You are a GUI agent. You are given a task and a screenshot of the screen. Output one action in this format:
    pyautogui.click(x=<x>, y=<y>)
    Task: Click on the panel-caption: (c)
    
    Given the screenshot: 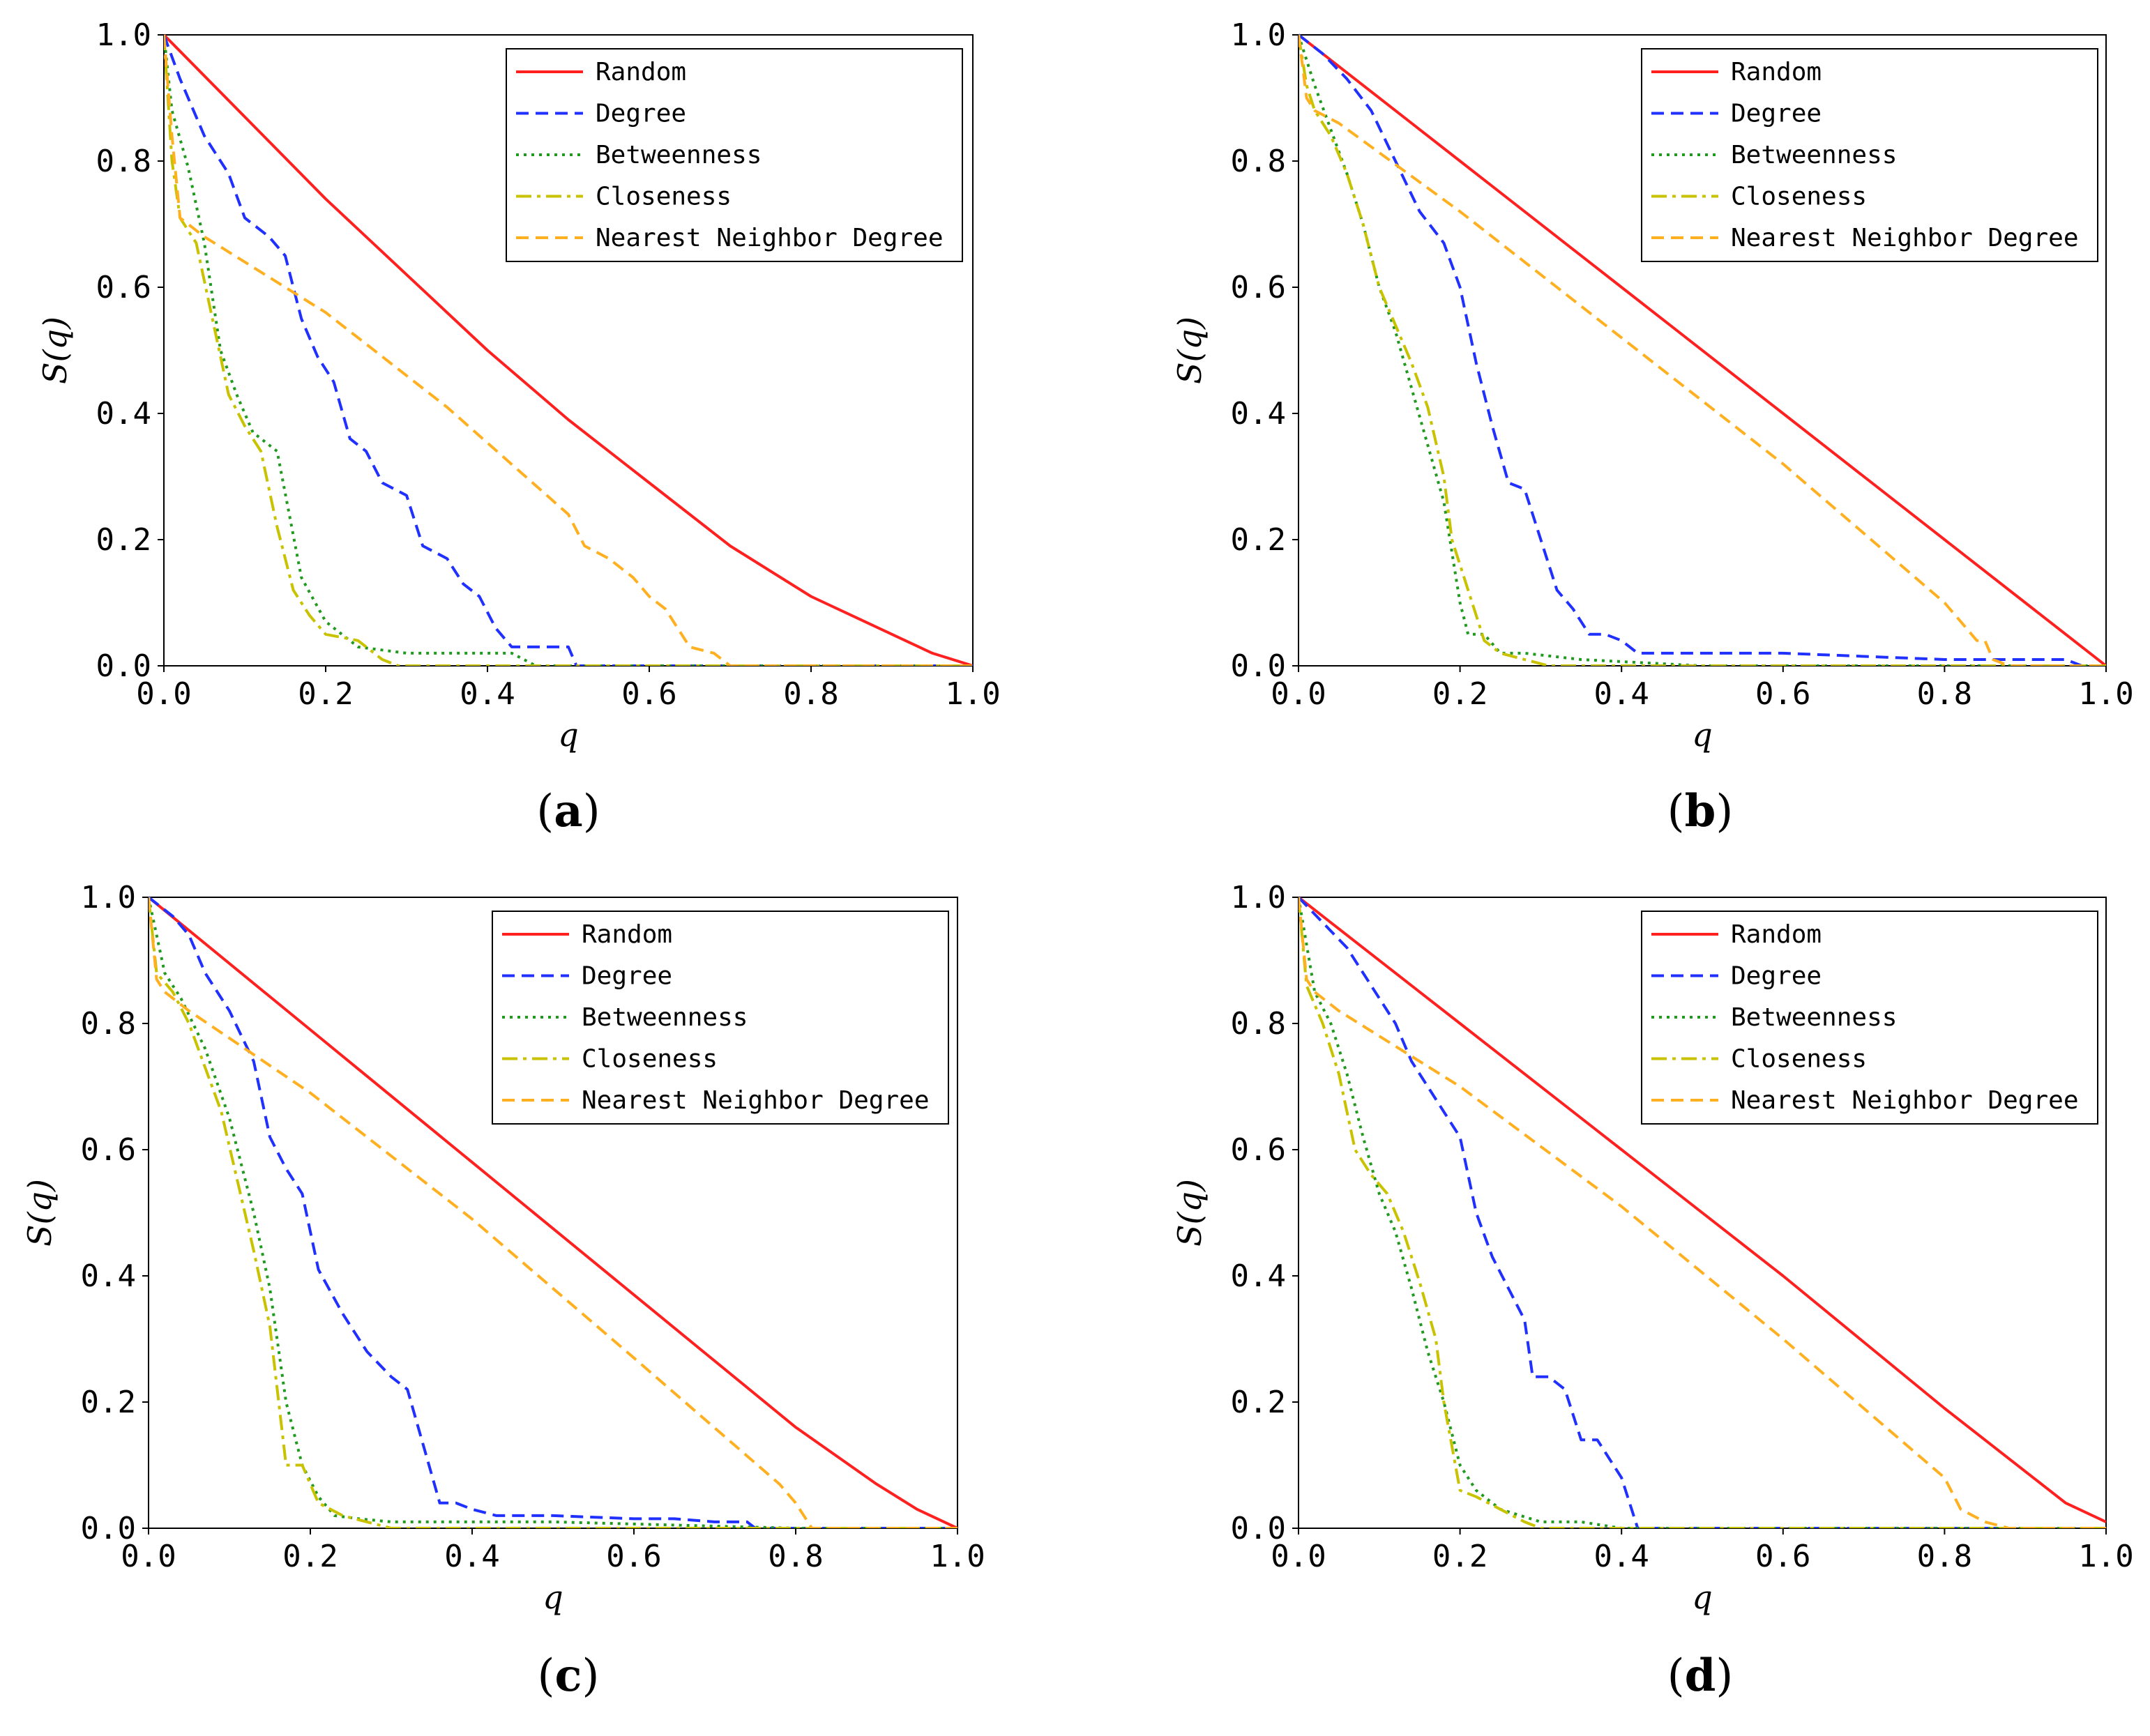 What is the action you would take?
    pyautogui.click(x=569, y=1676)
    